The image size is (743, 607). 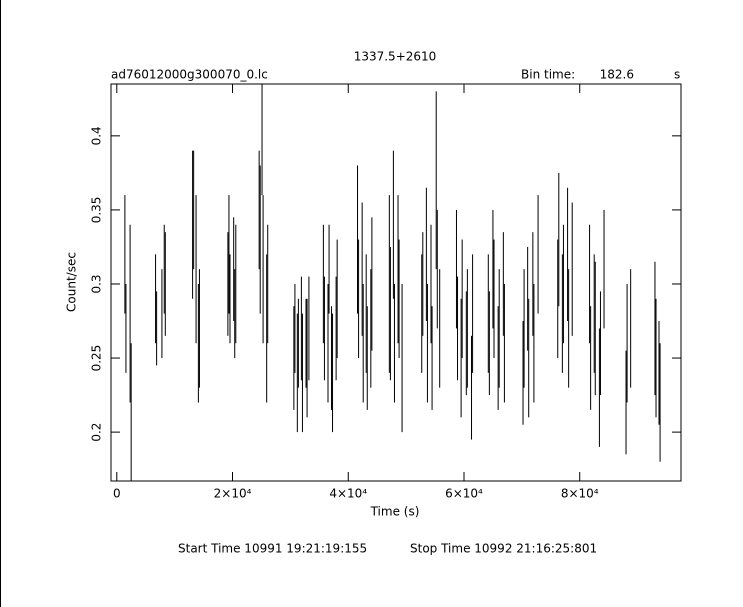 I want to click on x-axis-label: Time (s), so click(x=395, y=512).